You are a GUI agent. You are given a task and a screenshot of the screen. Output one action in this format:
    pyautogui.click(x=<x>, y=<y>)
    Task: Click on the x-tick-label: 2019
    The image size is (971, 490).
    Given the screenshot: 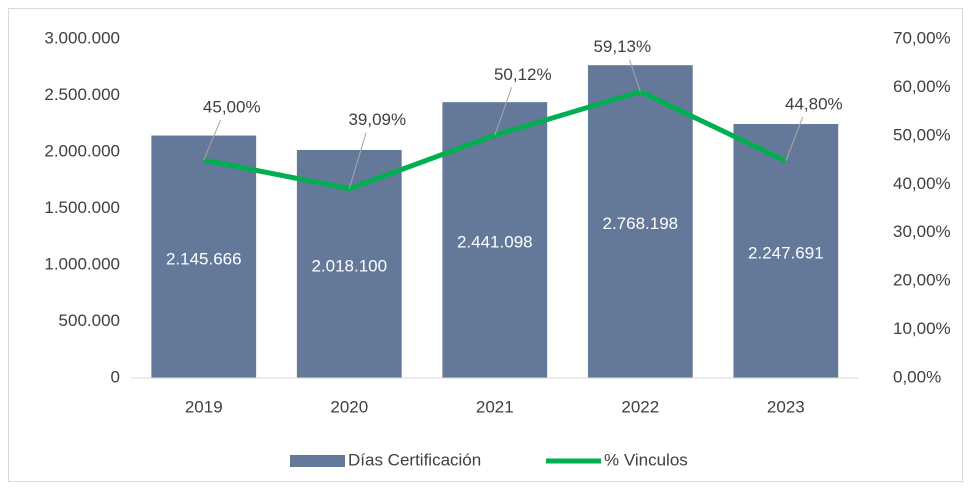 What is the action you would take?
    pyautogui.click(x=204, y=406)
    